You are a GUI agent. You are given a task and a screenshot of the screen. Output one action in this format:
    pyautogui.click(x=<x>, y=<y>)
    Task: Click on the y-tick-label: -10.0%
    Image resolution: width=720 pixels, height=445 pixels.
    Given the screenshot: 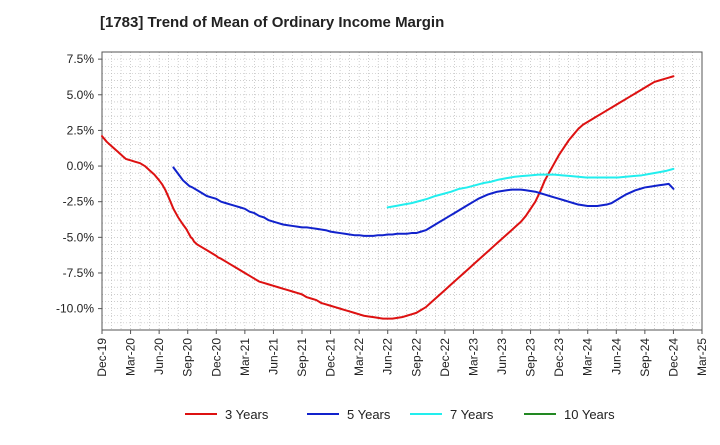 What is the action you would take?
    pyautogui.click(x=75, y=309)
    